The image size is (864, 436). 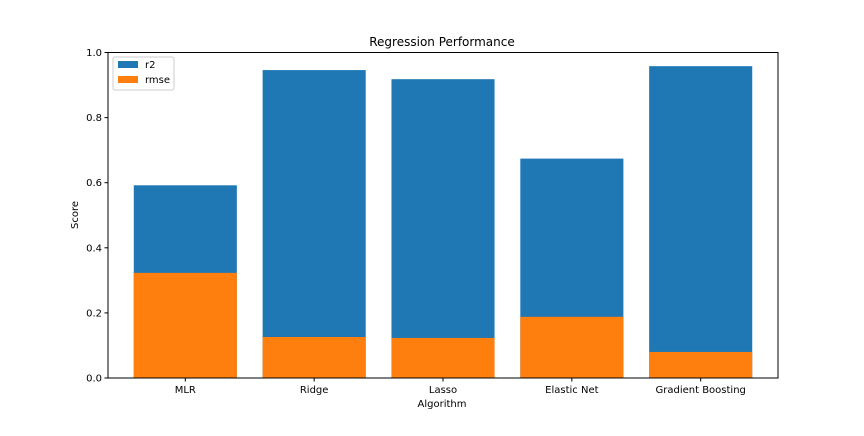 I want to click on x-tick-label: Lasso, so click(x=443, y=390).